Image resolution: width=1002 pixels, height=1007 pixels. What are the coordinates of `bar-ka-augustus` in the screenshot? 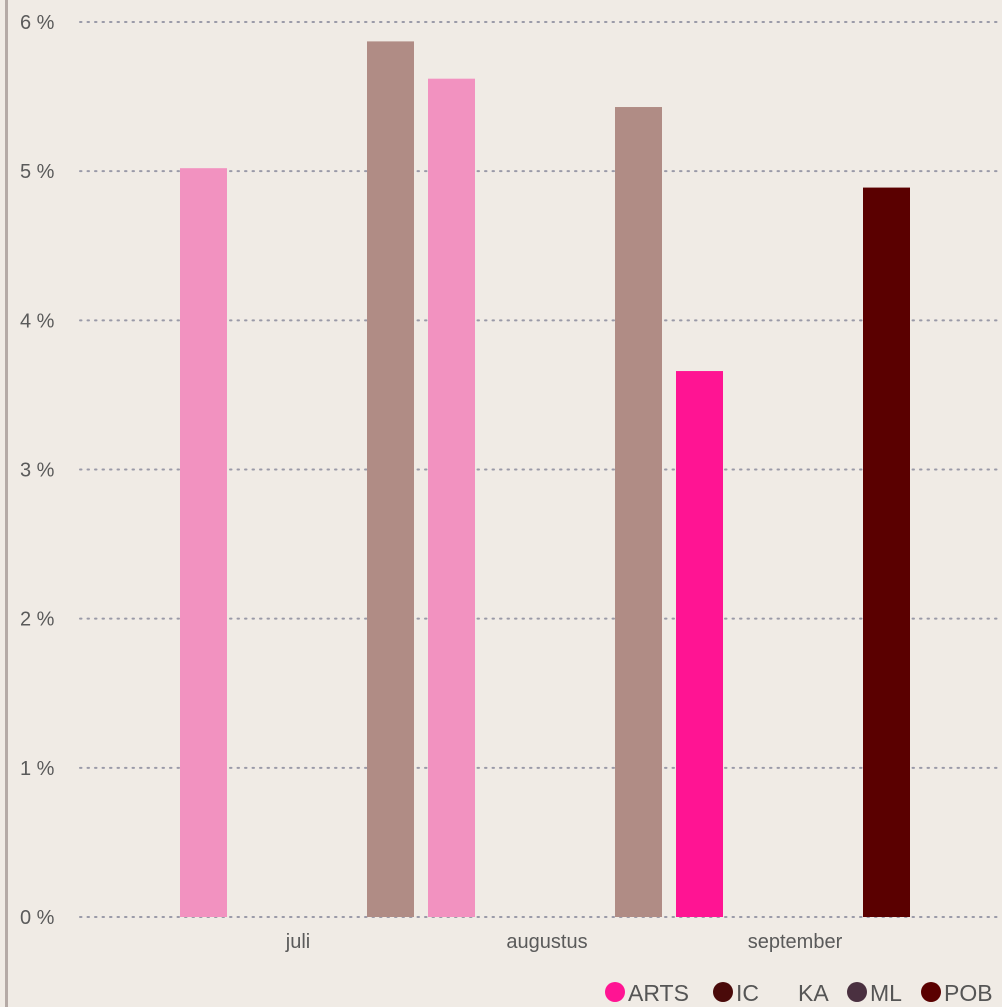 It's located at (638, 512).